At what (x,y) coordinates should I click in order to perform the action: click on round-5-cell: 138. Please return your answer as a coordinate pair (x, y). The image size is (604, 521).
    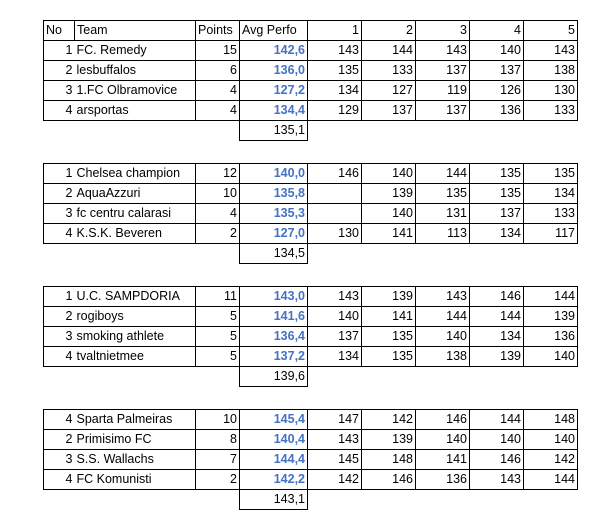
    Looking at the image, I should click on (550, 70).